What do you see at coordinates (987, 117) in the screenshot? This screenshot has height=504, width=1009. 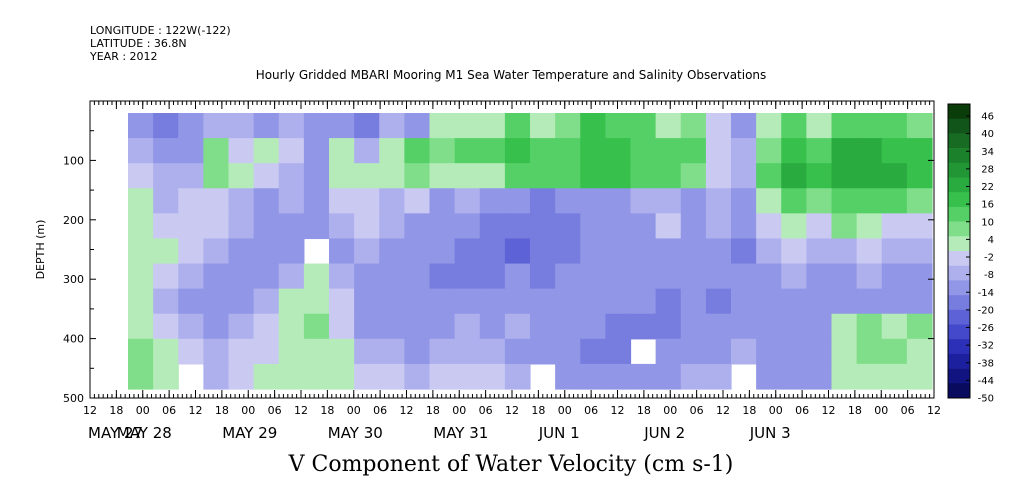 I see `colorbar-label: 46` at bounding box center [987, 117].